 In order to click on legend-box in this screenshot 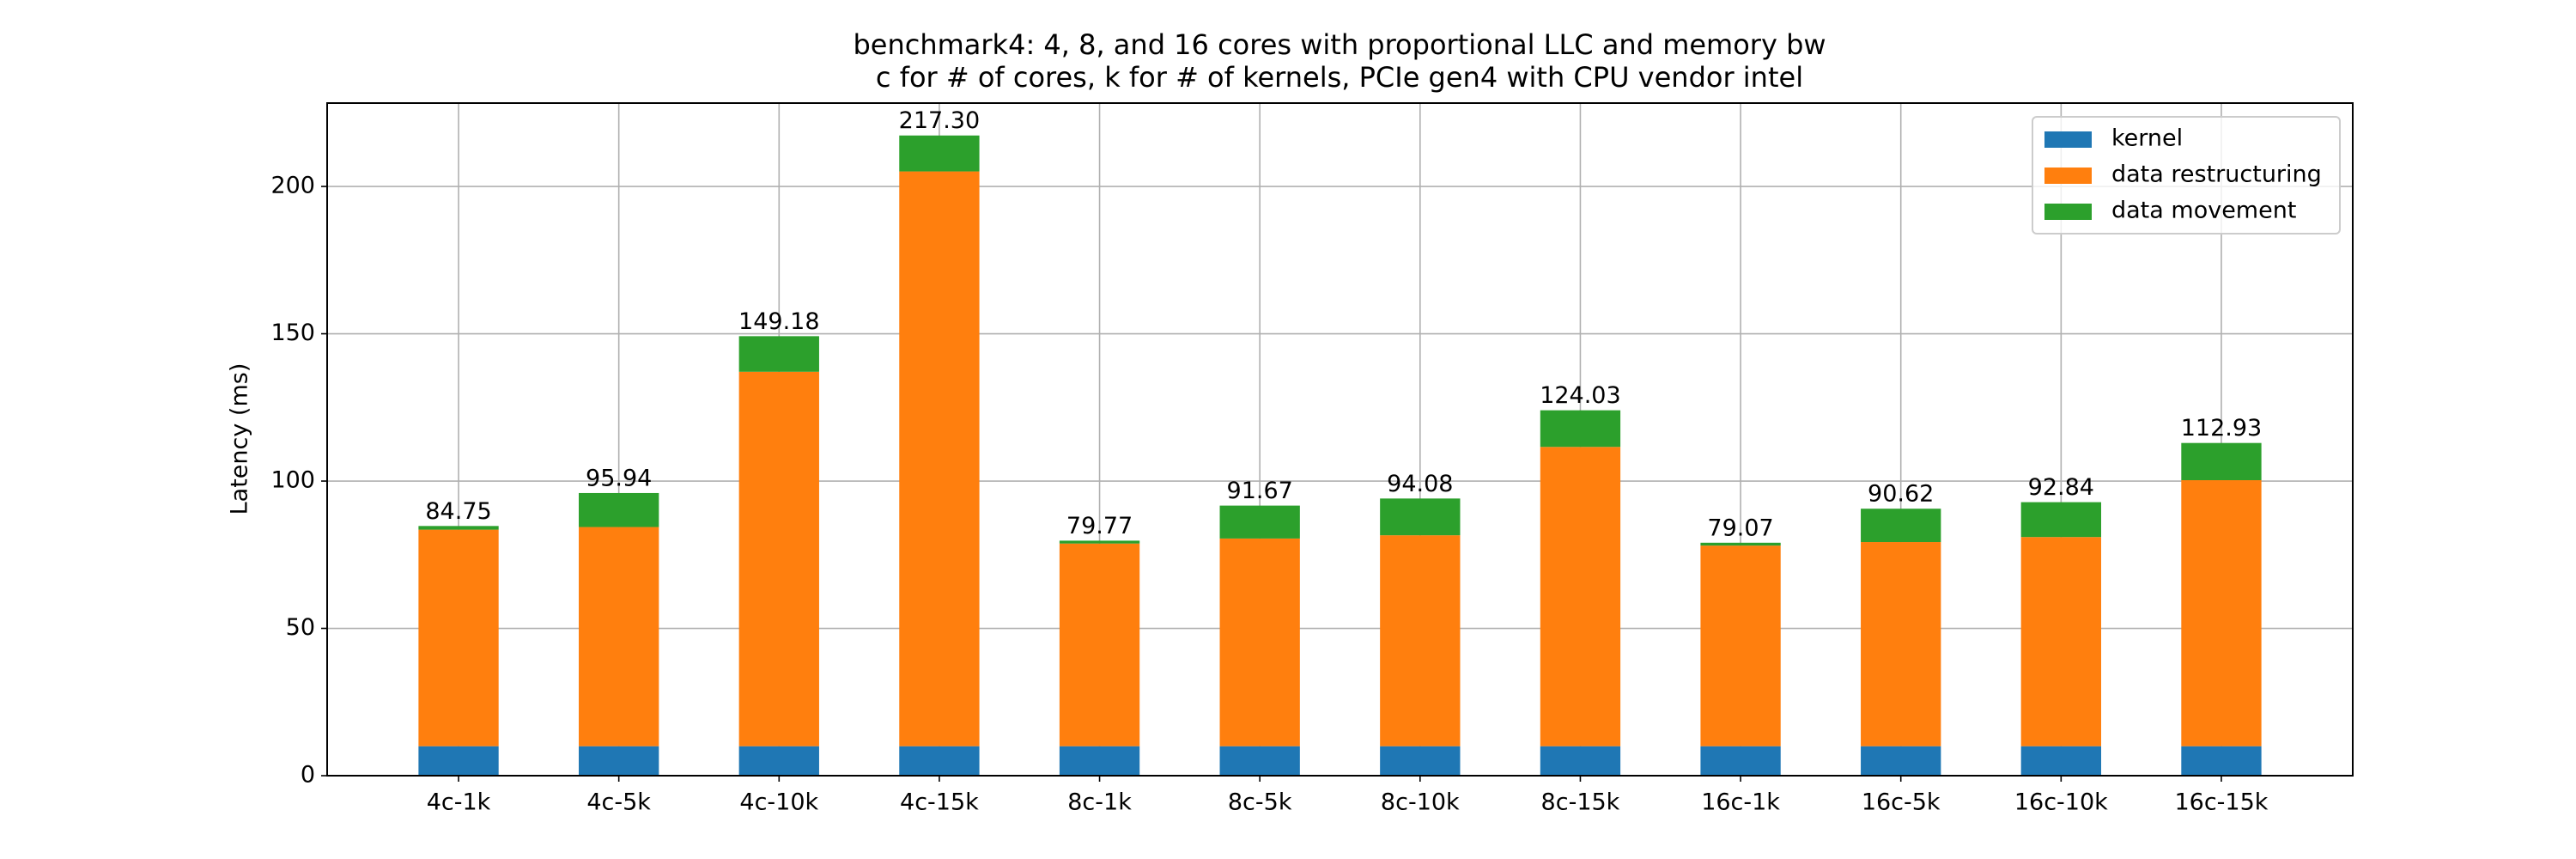, I will do `click(2186, 175)`.